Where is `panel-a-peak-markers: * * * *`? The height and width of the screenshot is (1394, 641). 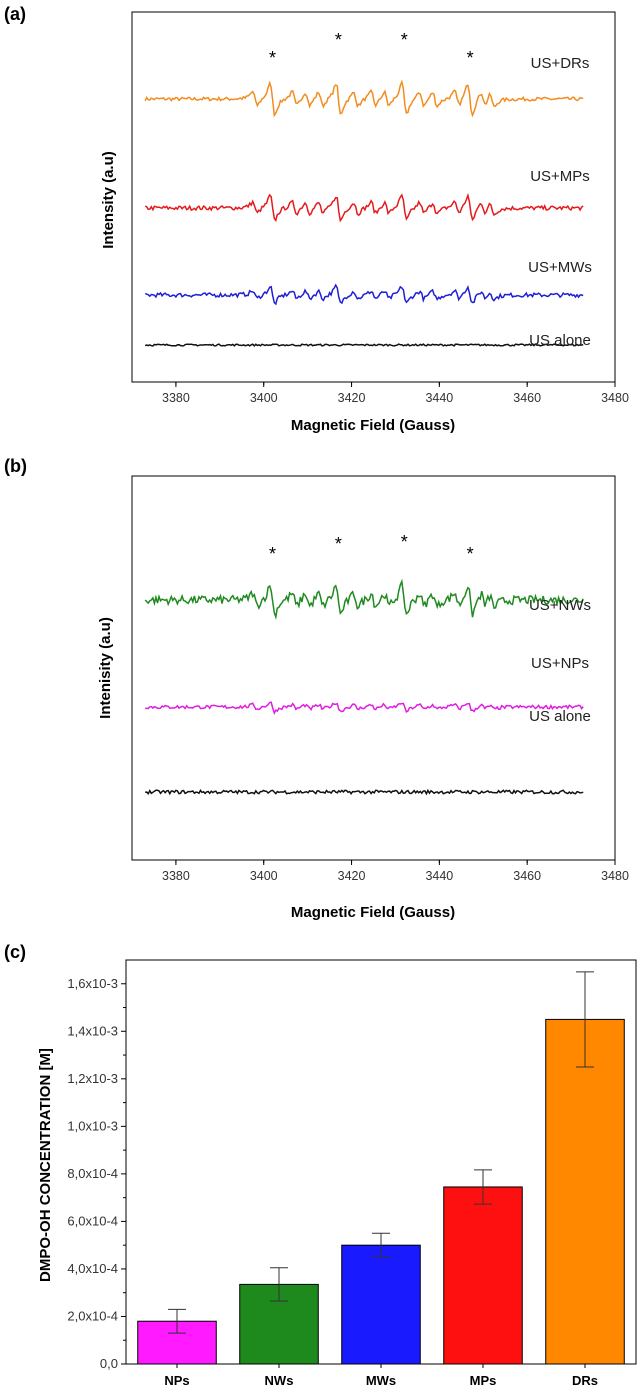 panel-a-peak-markers: * * * * is located at coordinates (371, 49).